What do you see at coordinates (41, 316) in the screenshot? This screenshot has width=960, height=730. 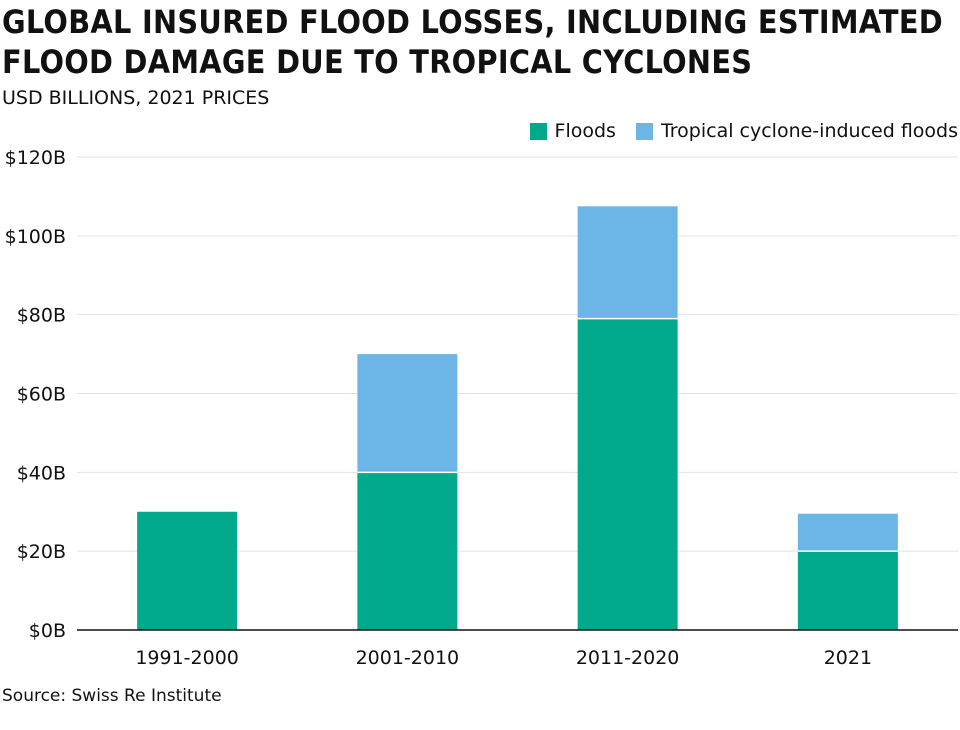 I see `y-tick-label: $80B` at bounding box center [41, 316].